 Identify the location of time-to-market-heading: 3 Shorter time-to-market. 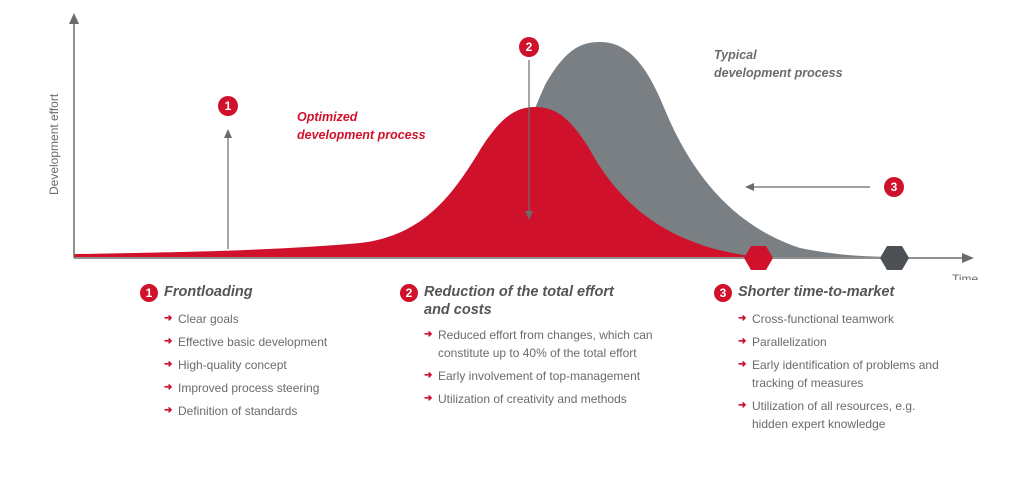
(844, 292).